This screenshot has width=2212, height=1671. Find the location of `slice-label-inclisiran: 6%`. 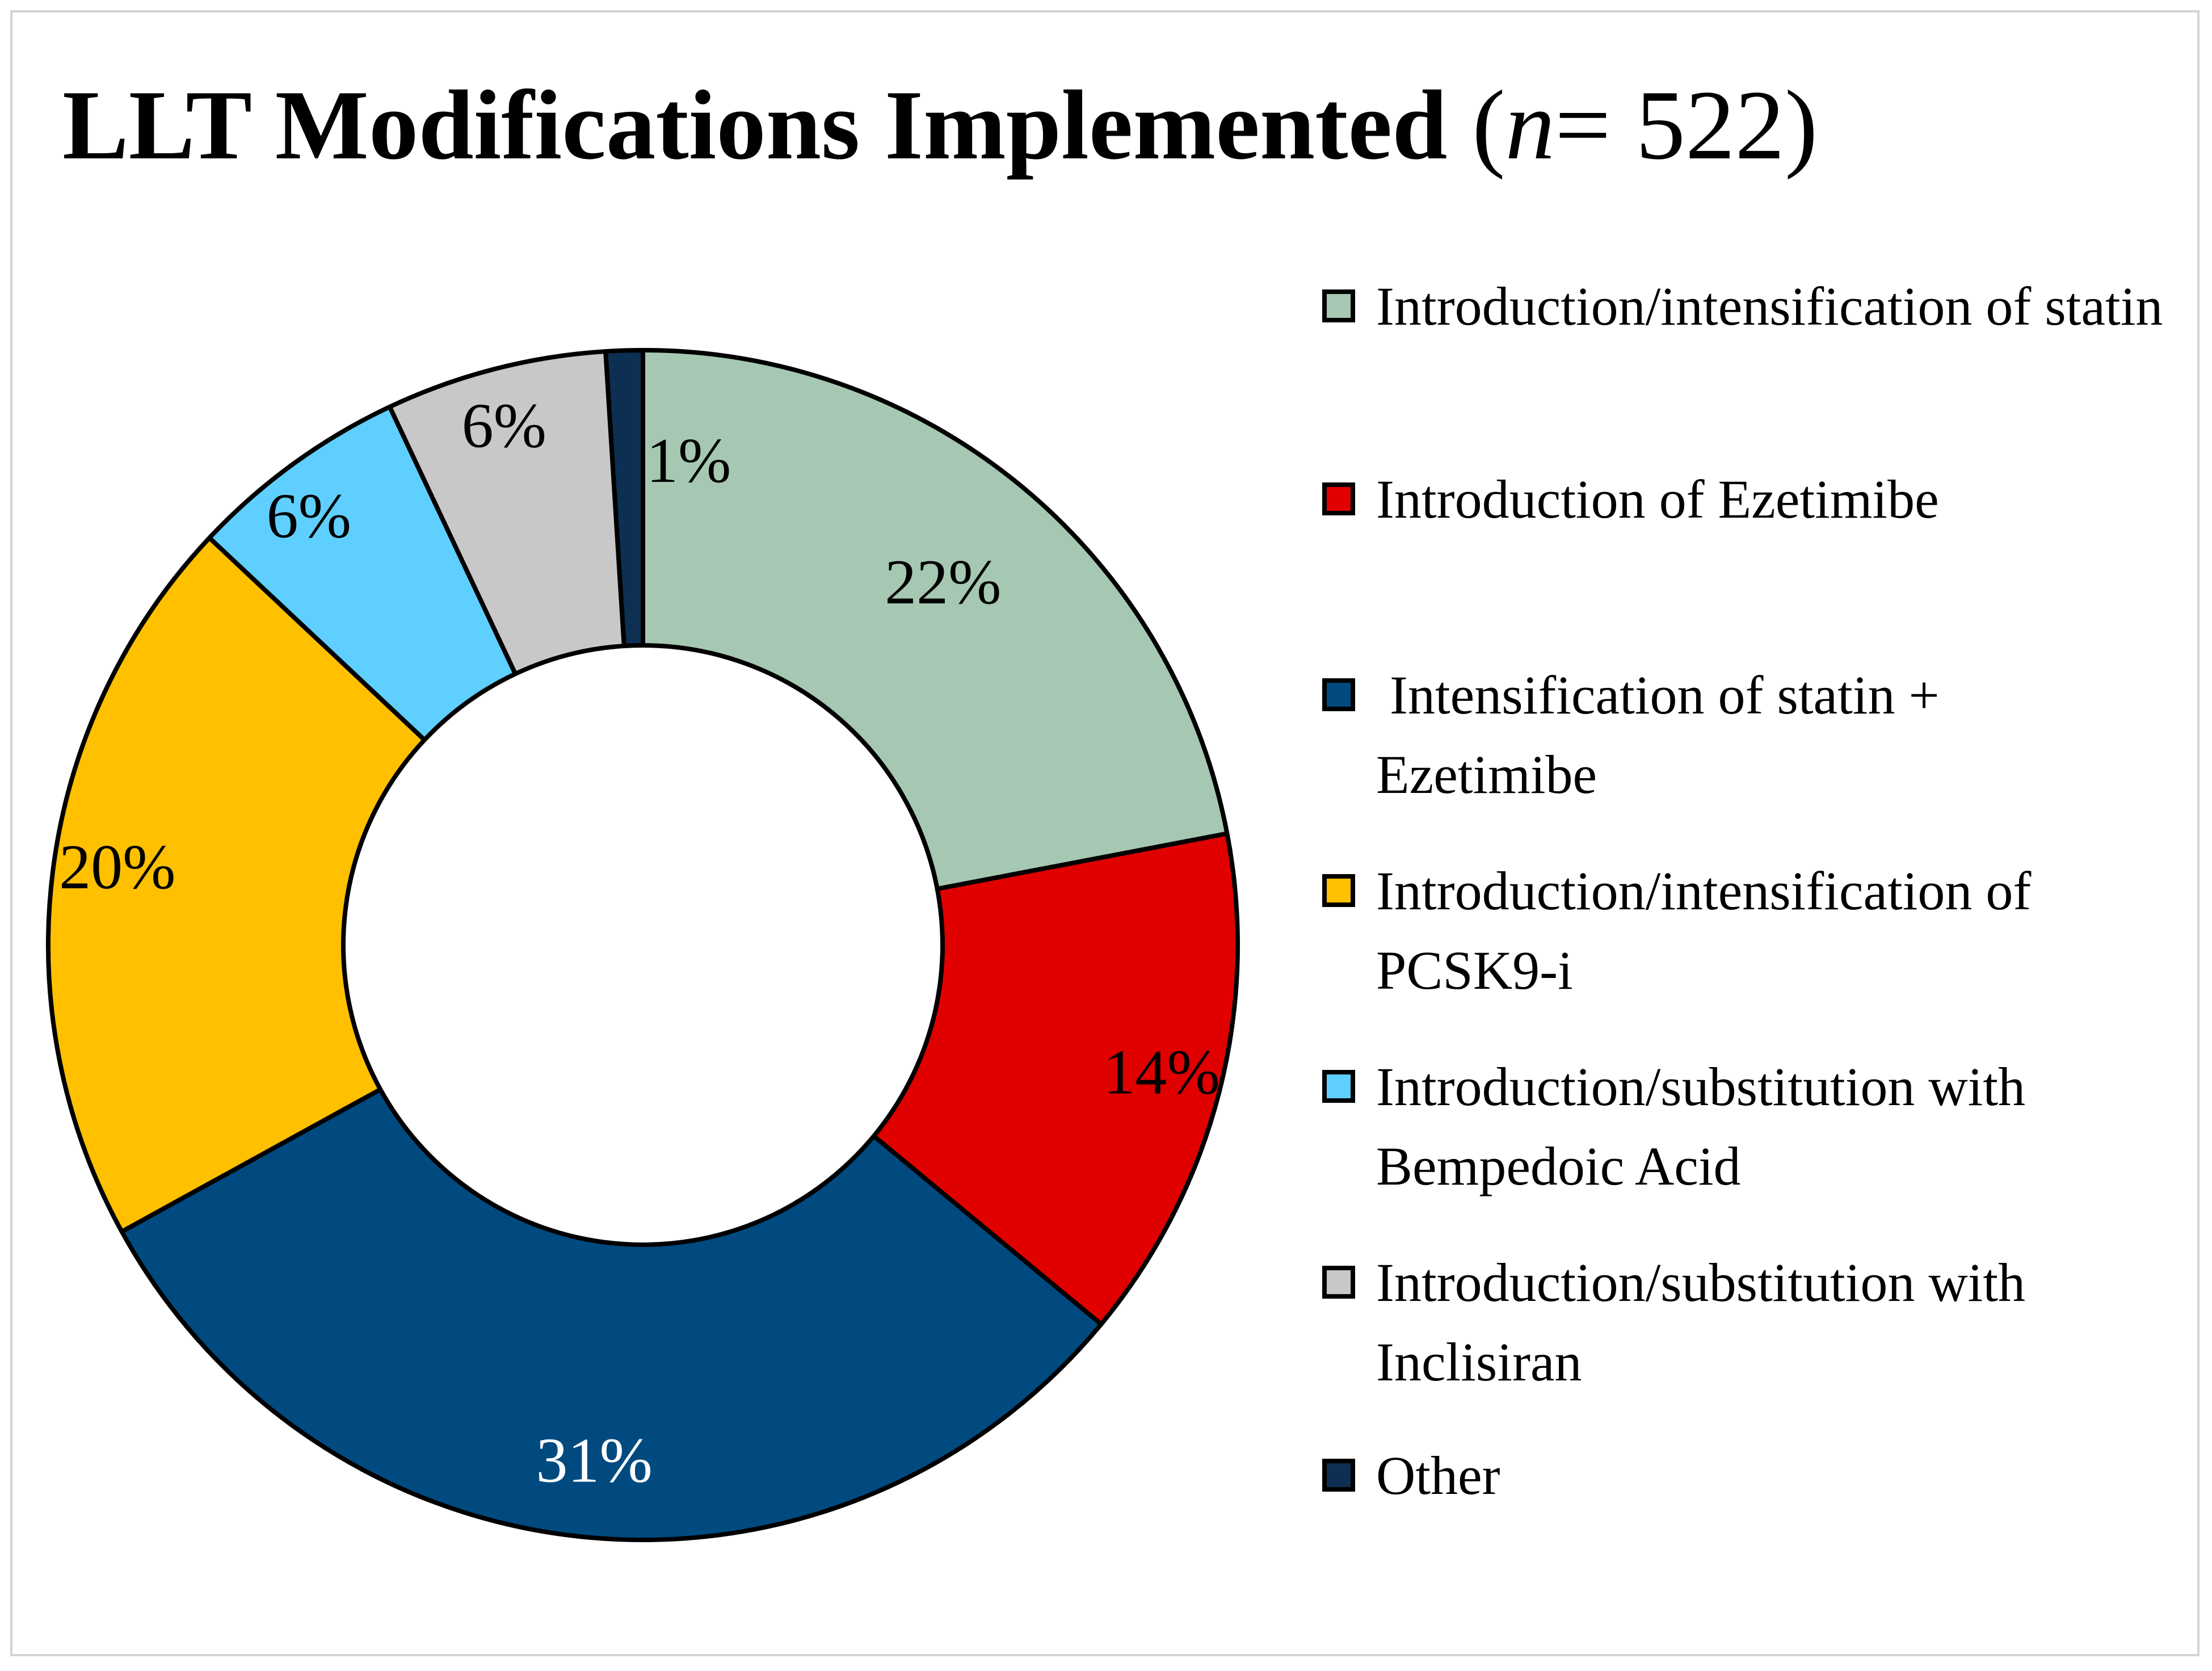

slice-label-inclisiran: 6% is located at coordinates (504, 426).